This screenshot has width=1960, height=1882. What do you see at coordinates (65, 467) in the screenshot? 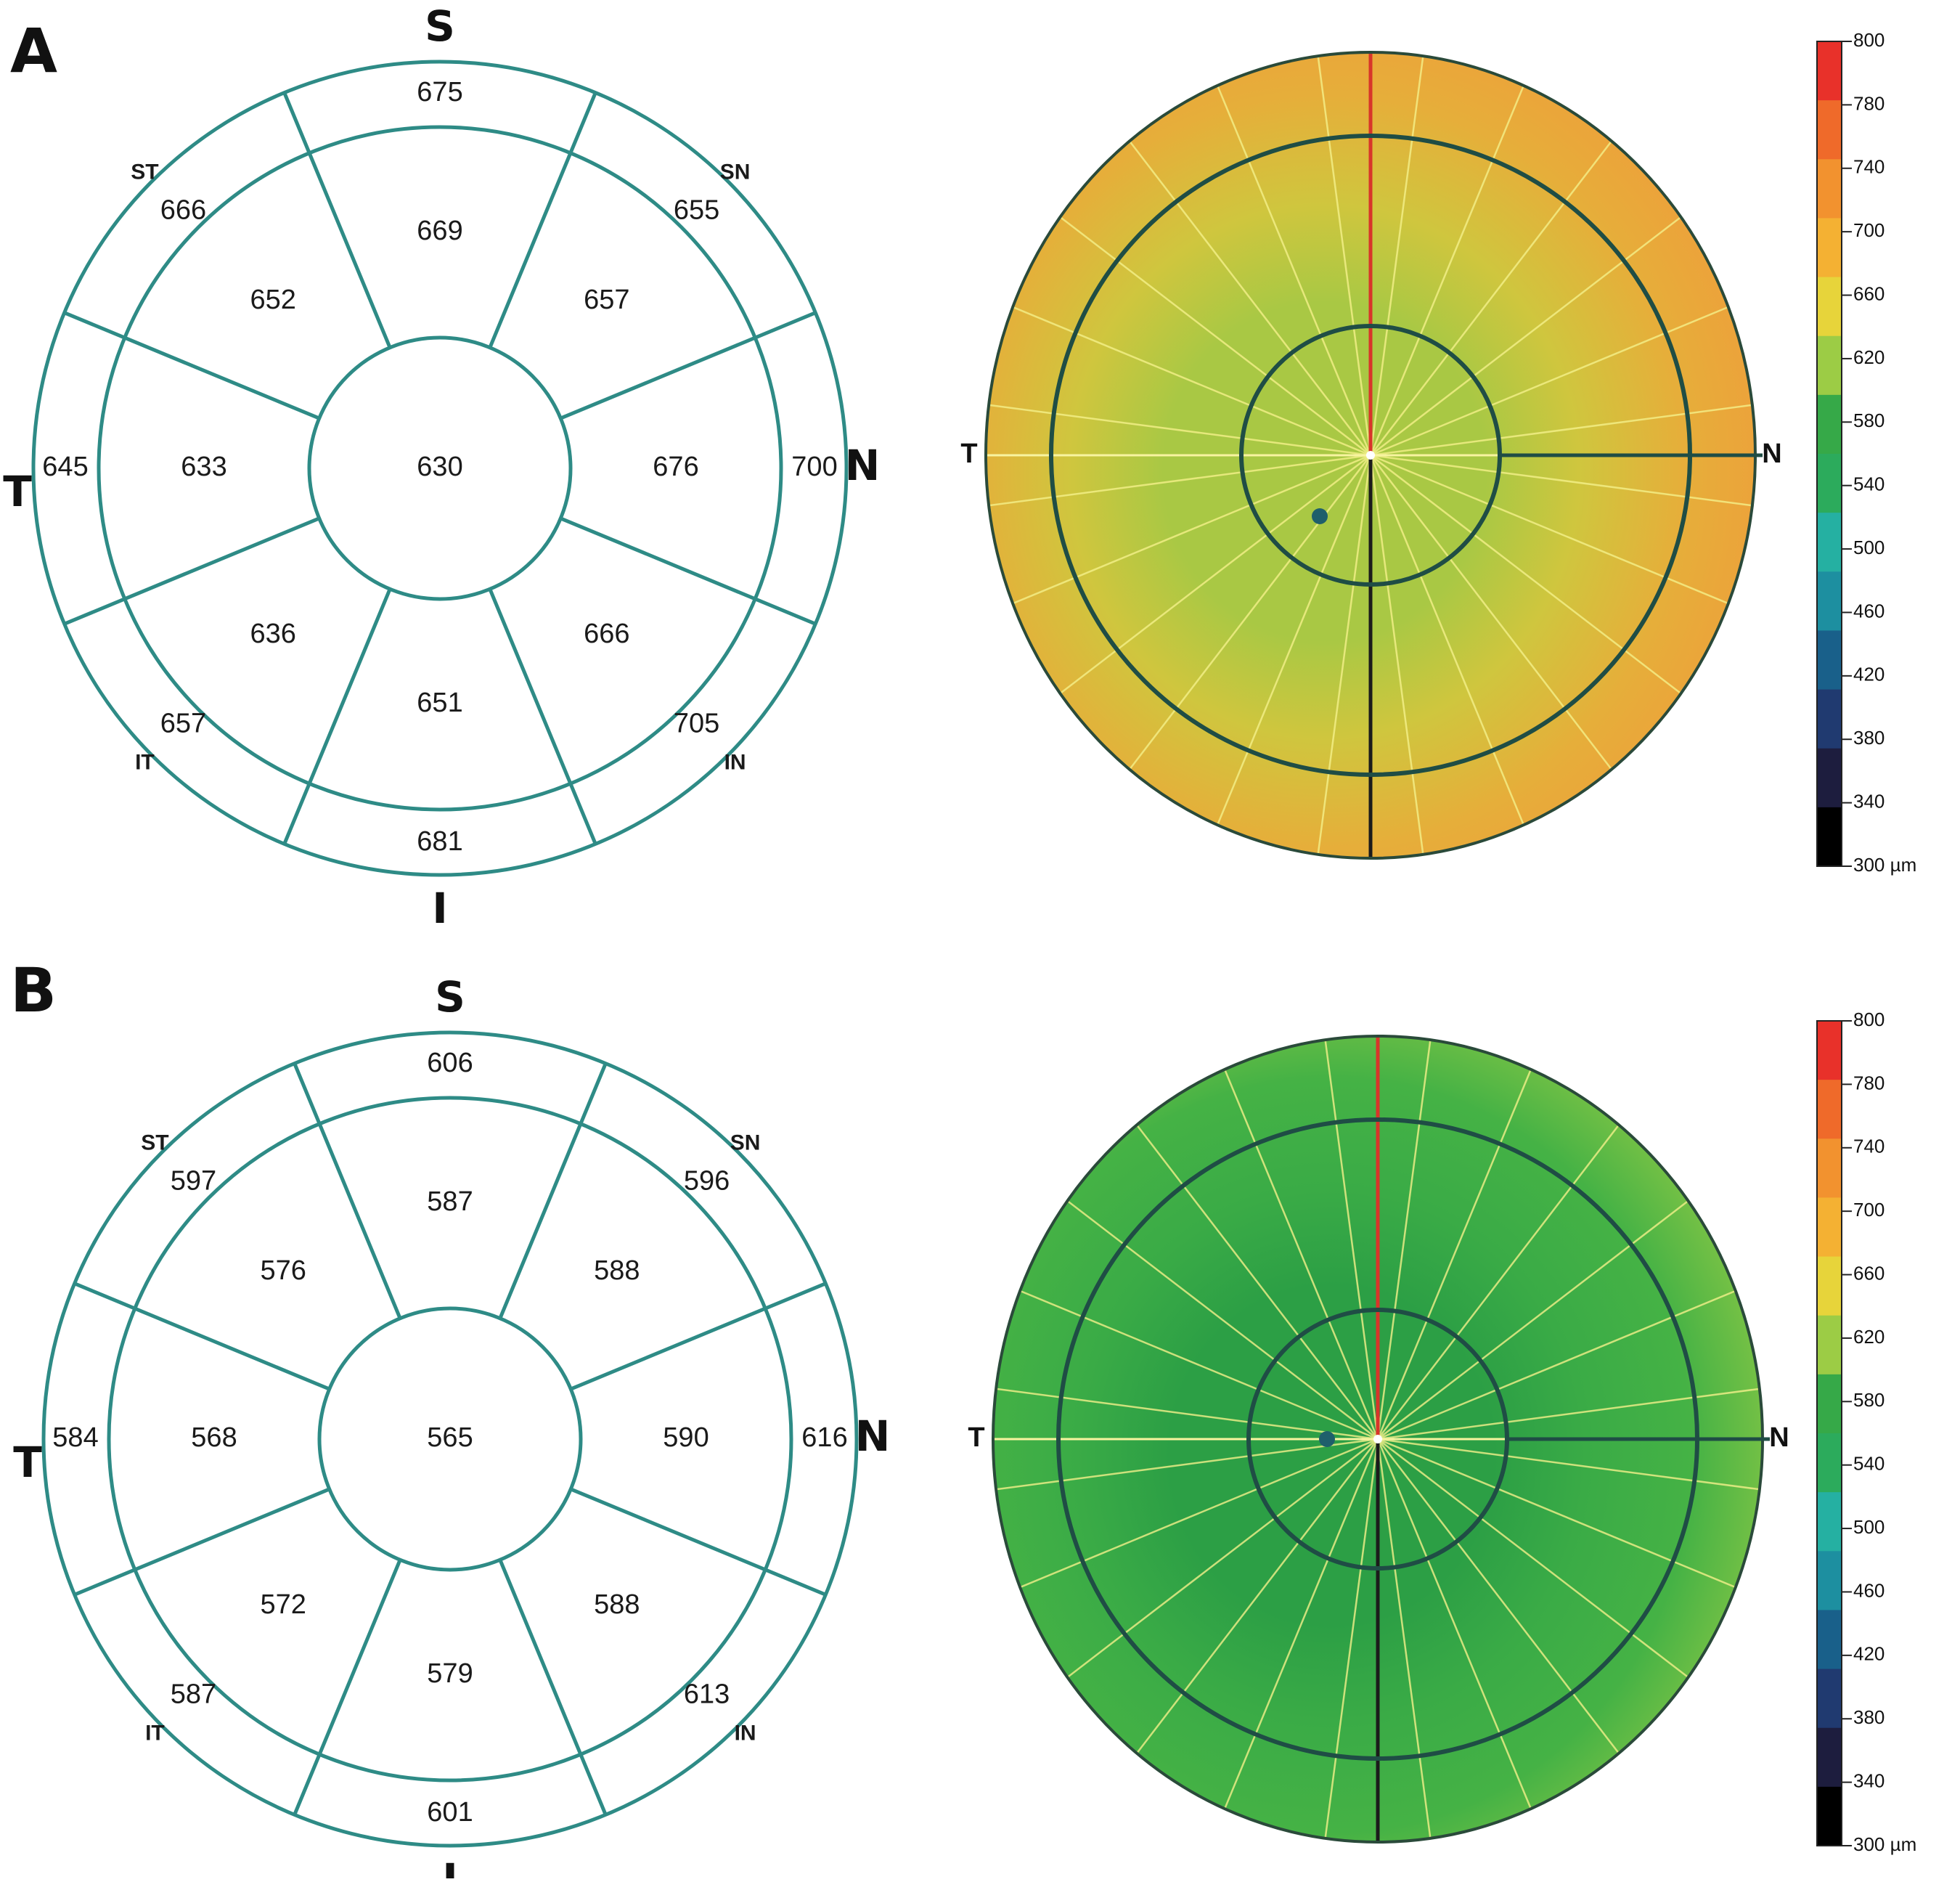
I see `value-outer-temporal: 645` at bounding box center [65, 467].